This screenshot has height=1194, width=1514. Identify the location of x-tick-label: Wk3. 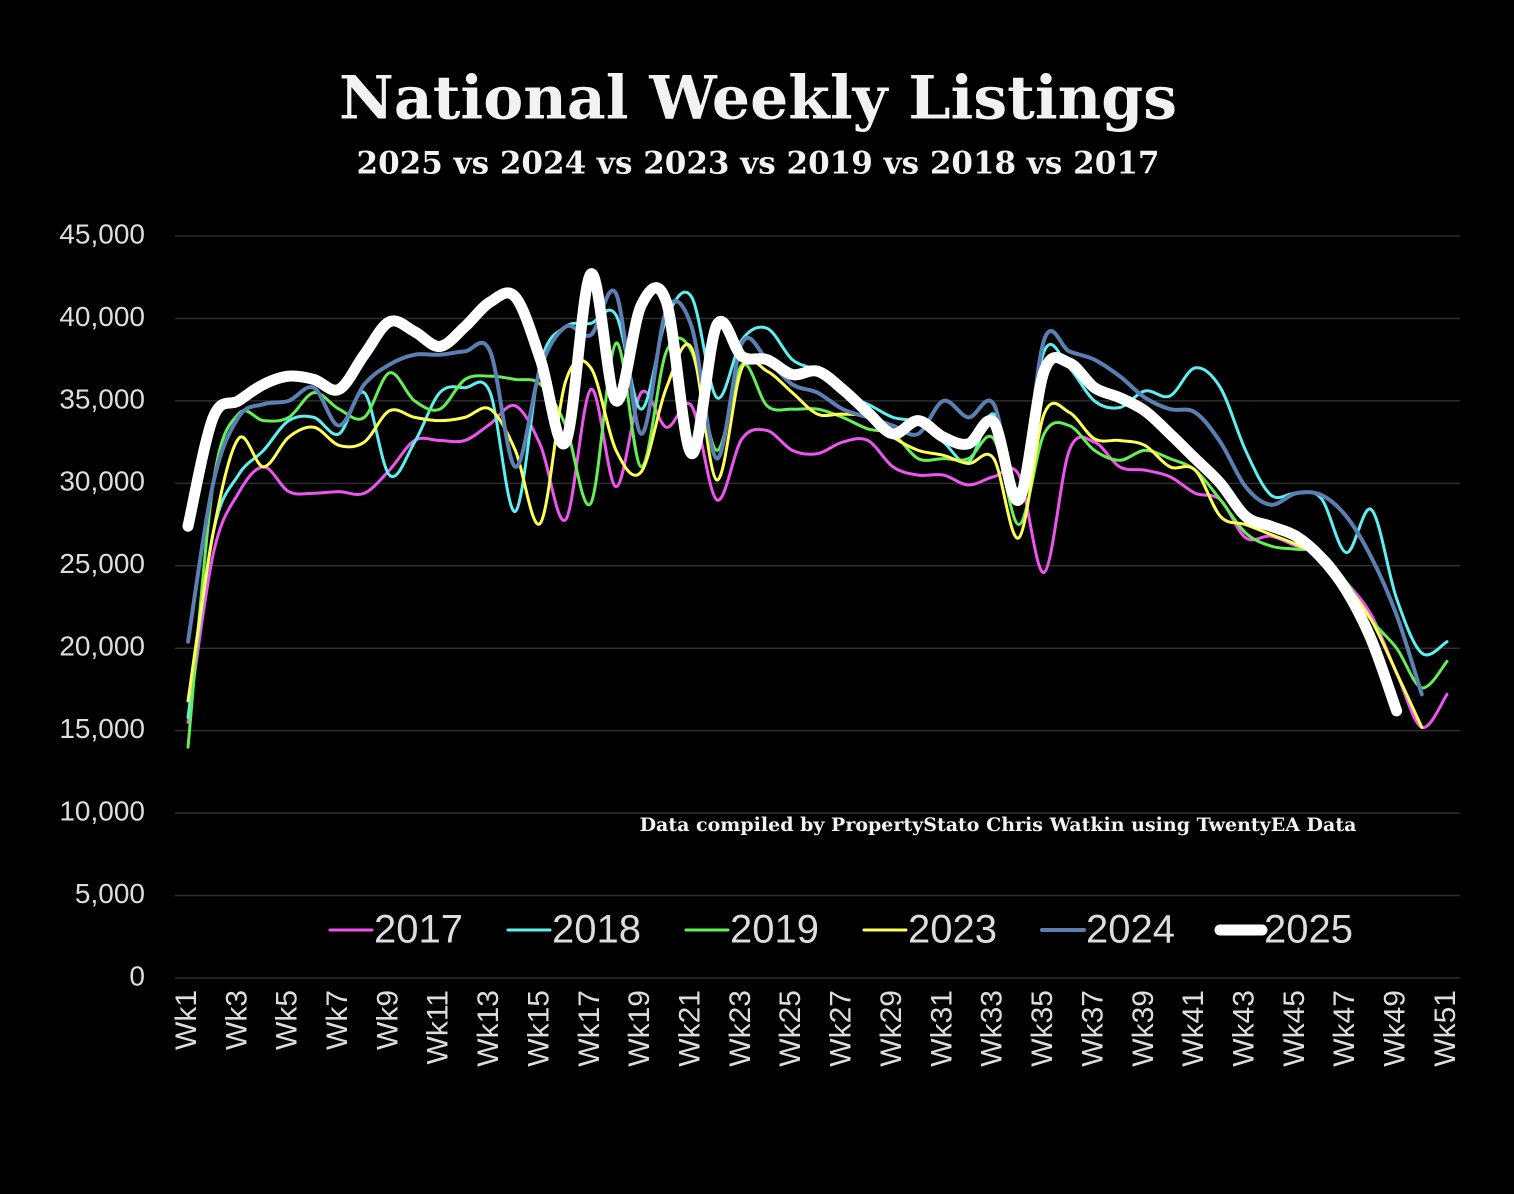
(236, 1020).